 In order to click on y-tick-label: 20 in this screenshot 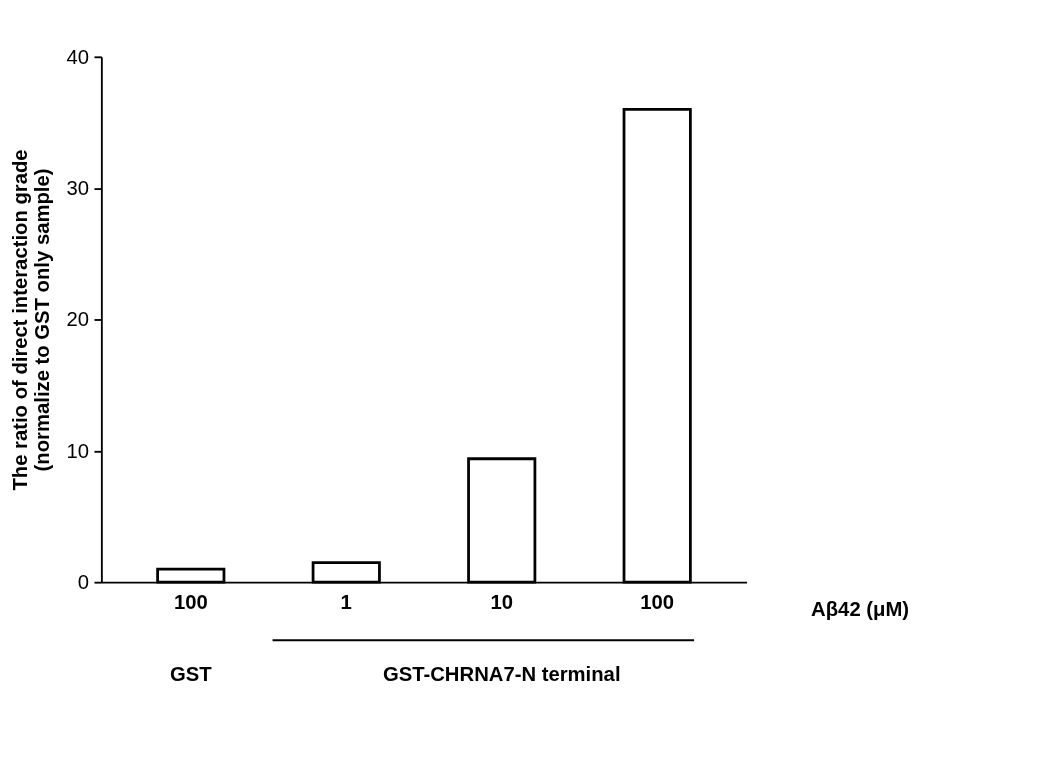, I will do `click(77, 319)`.